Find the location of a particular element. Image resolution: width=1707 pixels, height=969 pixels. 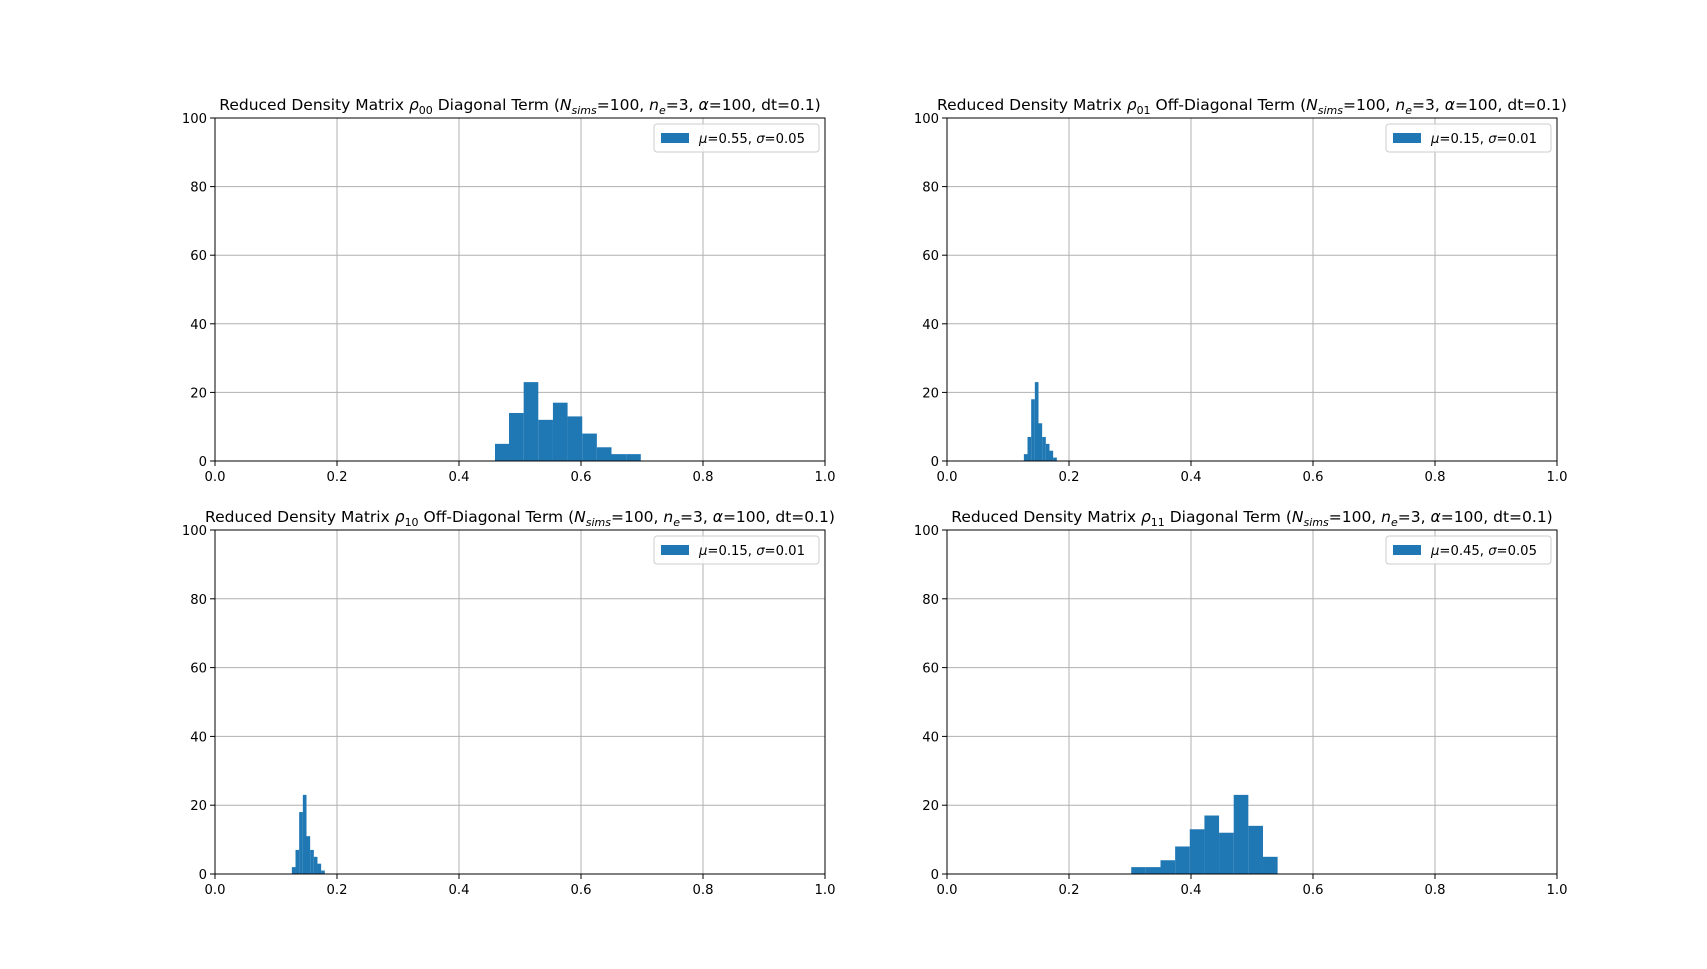

title-subscript: 01 is located at coordinates (1144, 110).